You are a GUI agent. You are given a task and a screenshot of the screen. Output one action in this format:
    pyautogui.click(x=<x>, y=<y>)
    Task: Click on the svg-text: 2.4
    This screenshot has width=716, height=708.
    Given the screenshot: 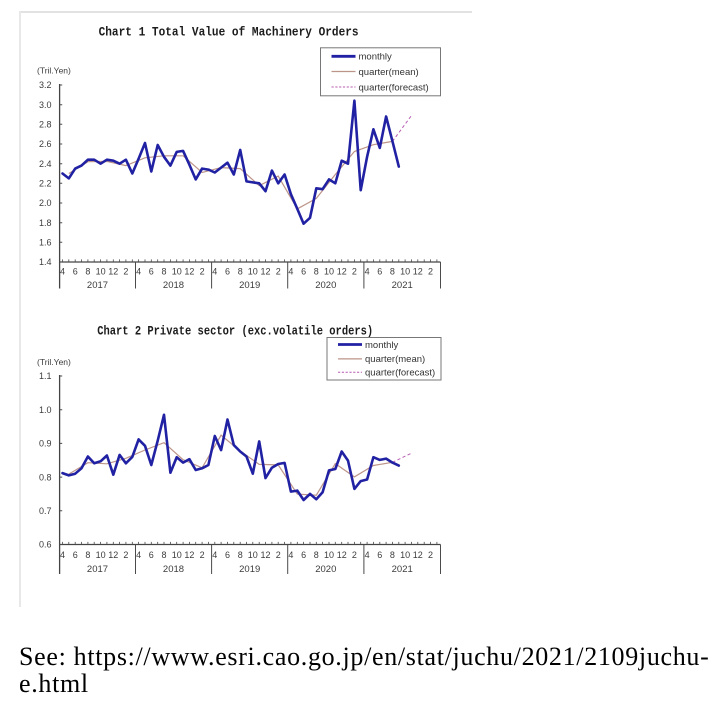 What is the action you would take?
    pyautogui.click(x=45, y=164)
    